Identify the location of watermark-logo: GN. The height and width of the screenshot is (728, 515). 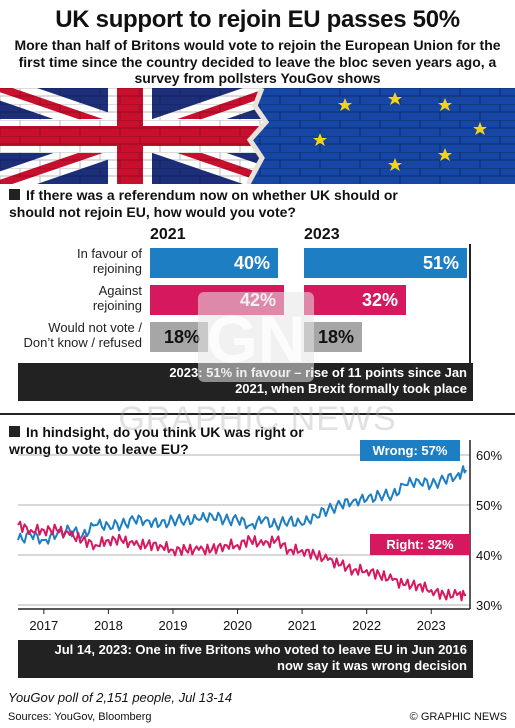
(256, 337).